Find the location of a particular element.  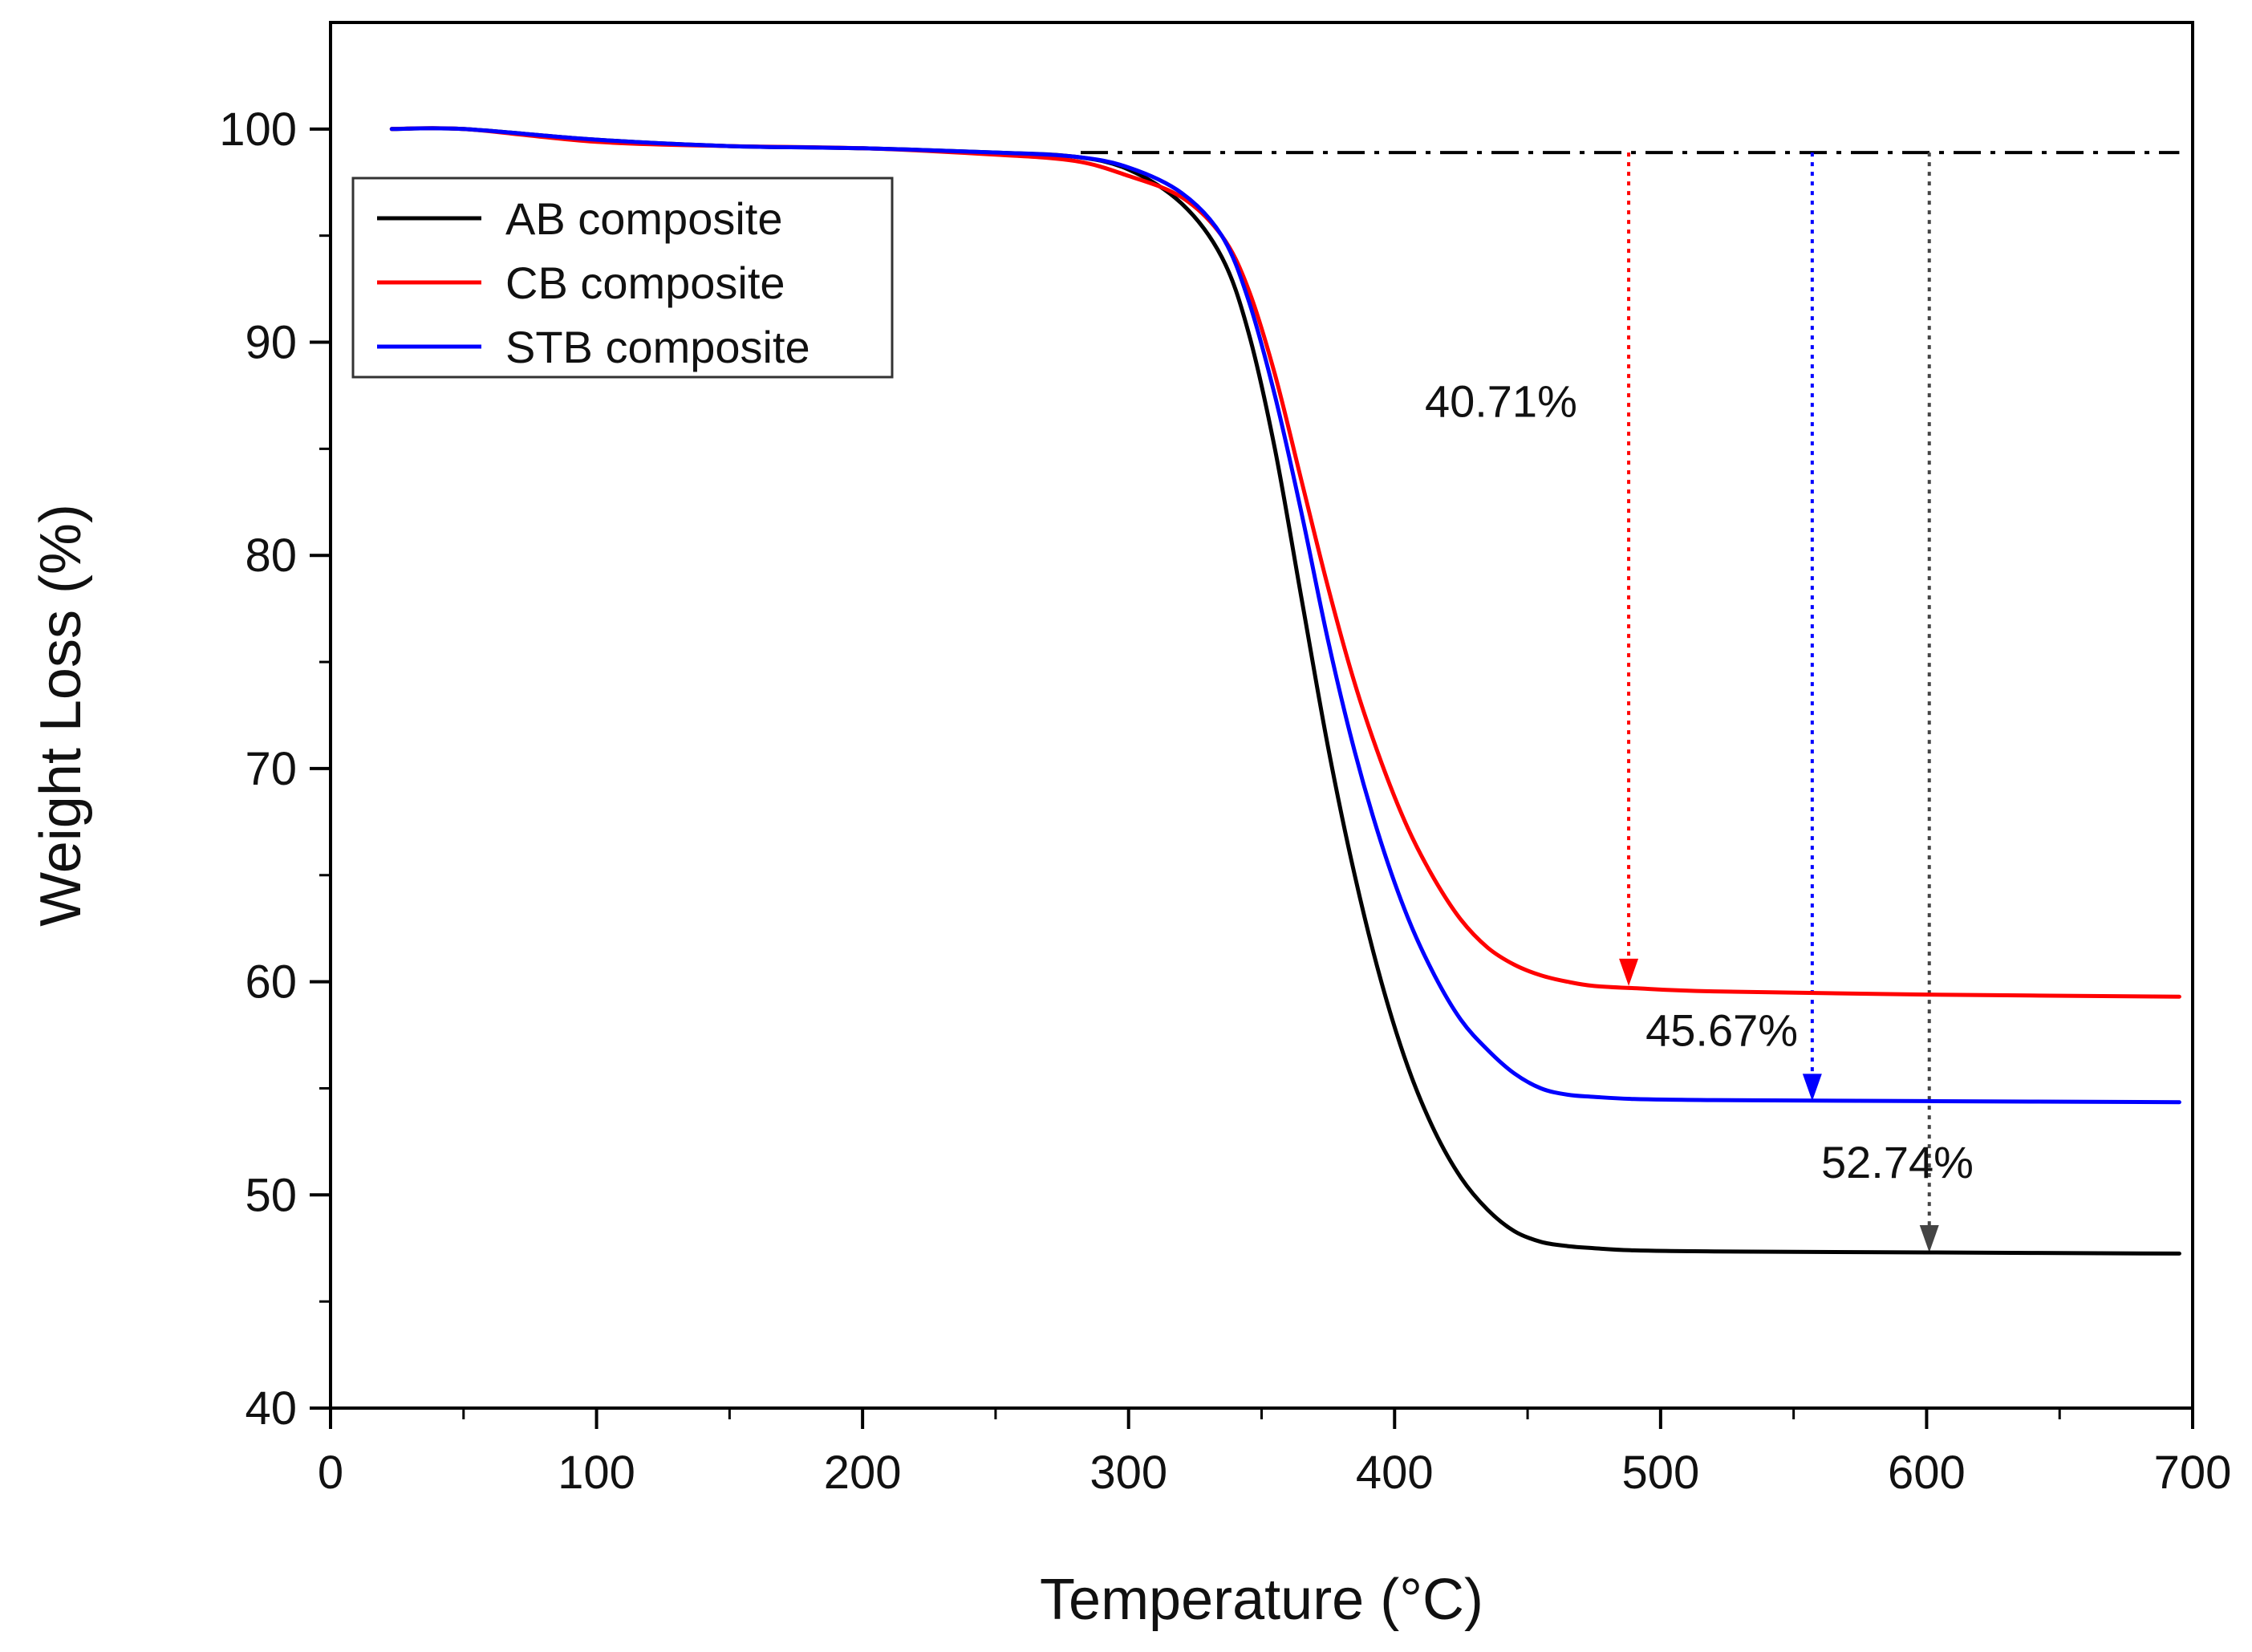

x-tick-label: 200 is located at coordinates (863, 1473).